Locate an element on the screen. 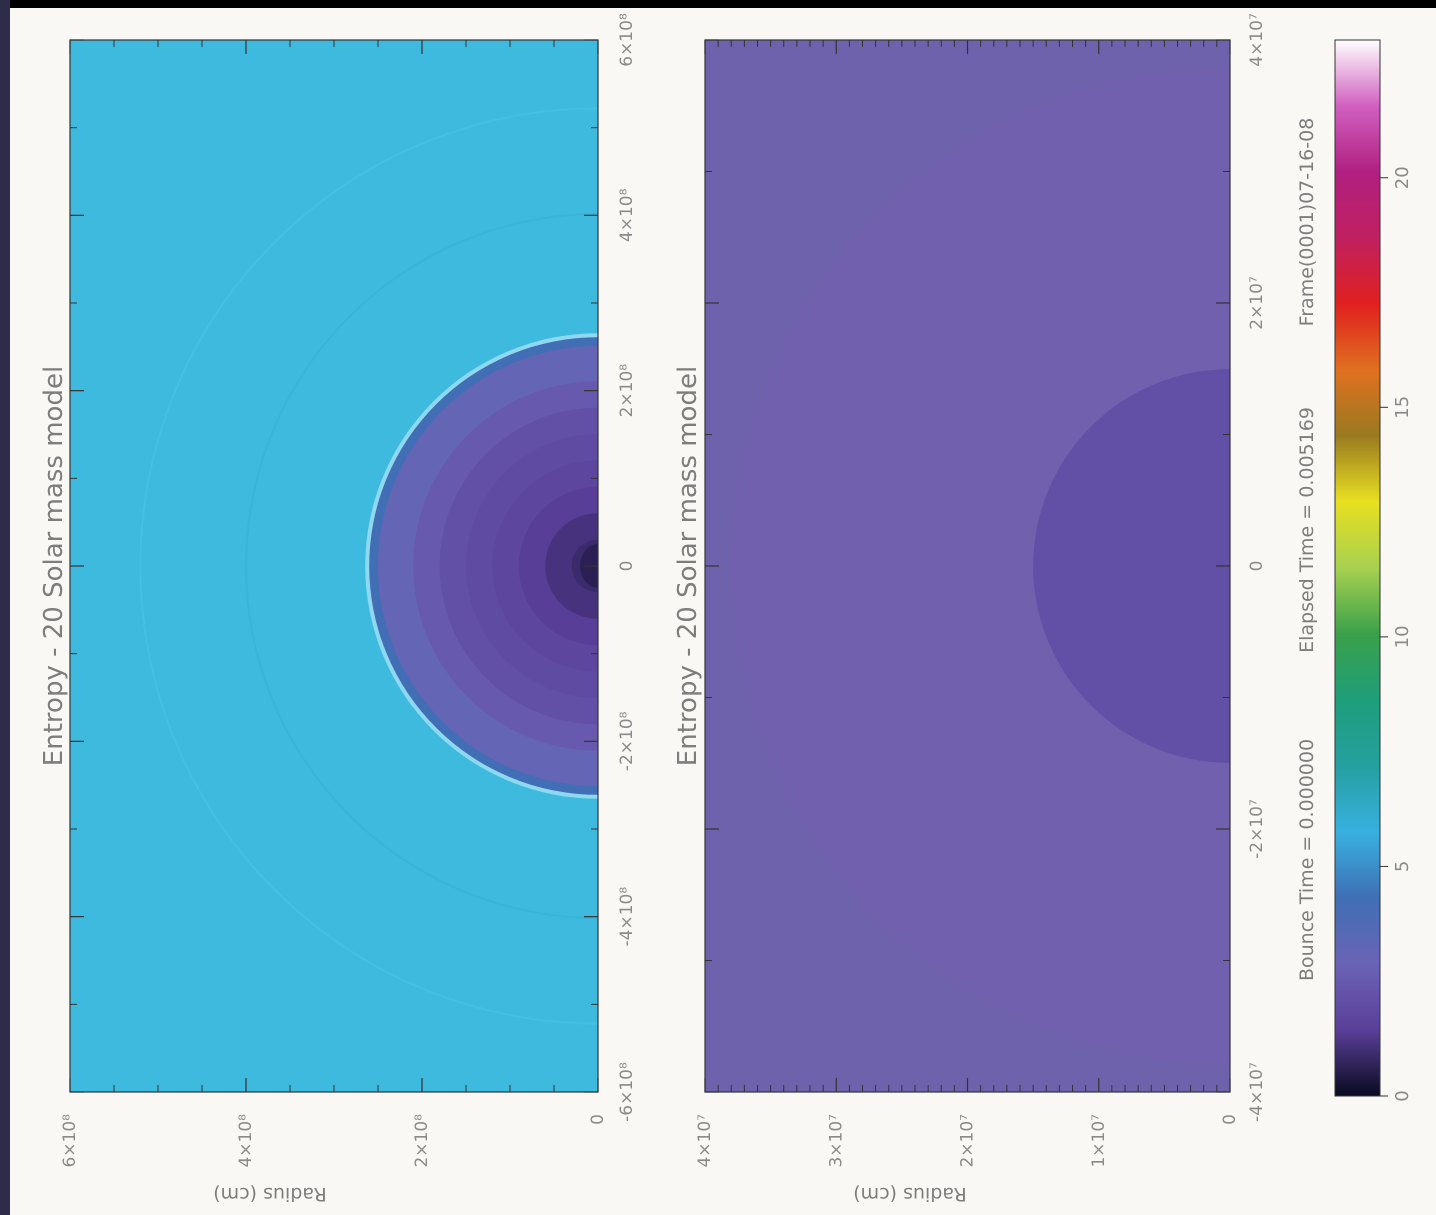 The height and width of the screenshot is (1215, 1436). colorbar: 0 5 10 15 20 is located at coordinates (1373, 570).